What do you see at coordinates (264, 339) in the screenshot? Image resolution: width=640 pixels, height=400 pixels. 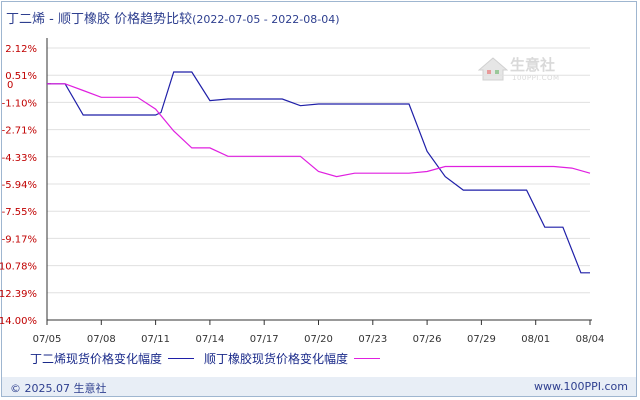 I see `x-tick-label: 07/17` at bounding box center [264, 339].